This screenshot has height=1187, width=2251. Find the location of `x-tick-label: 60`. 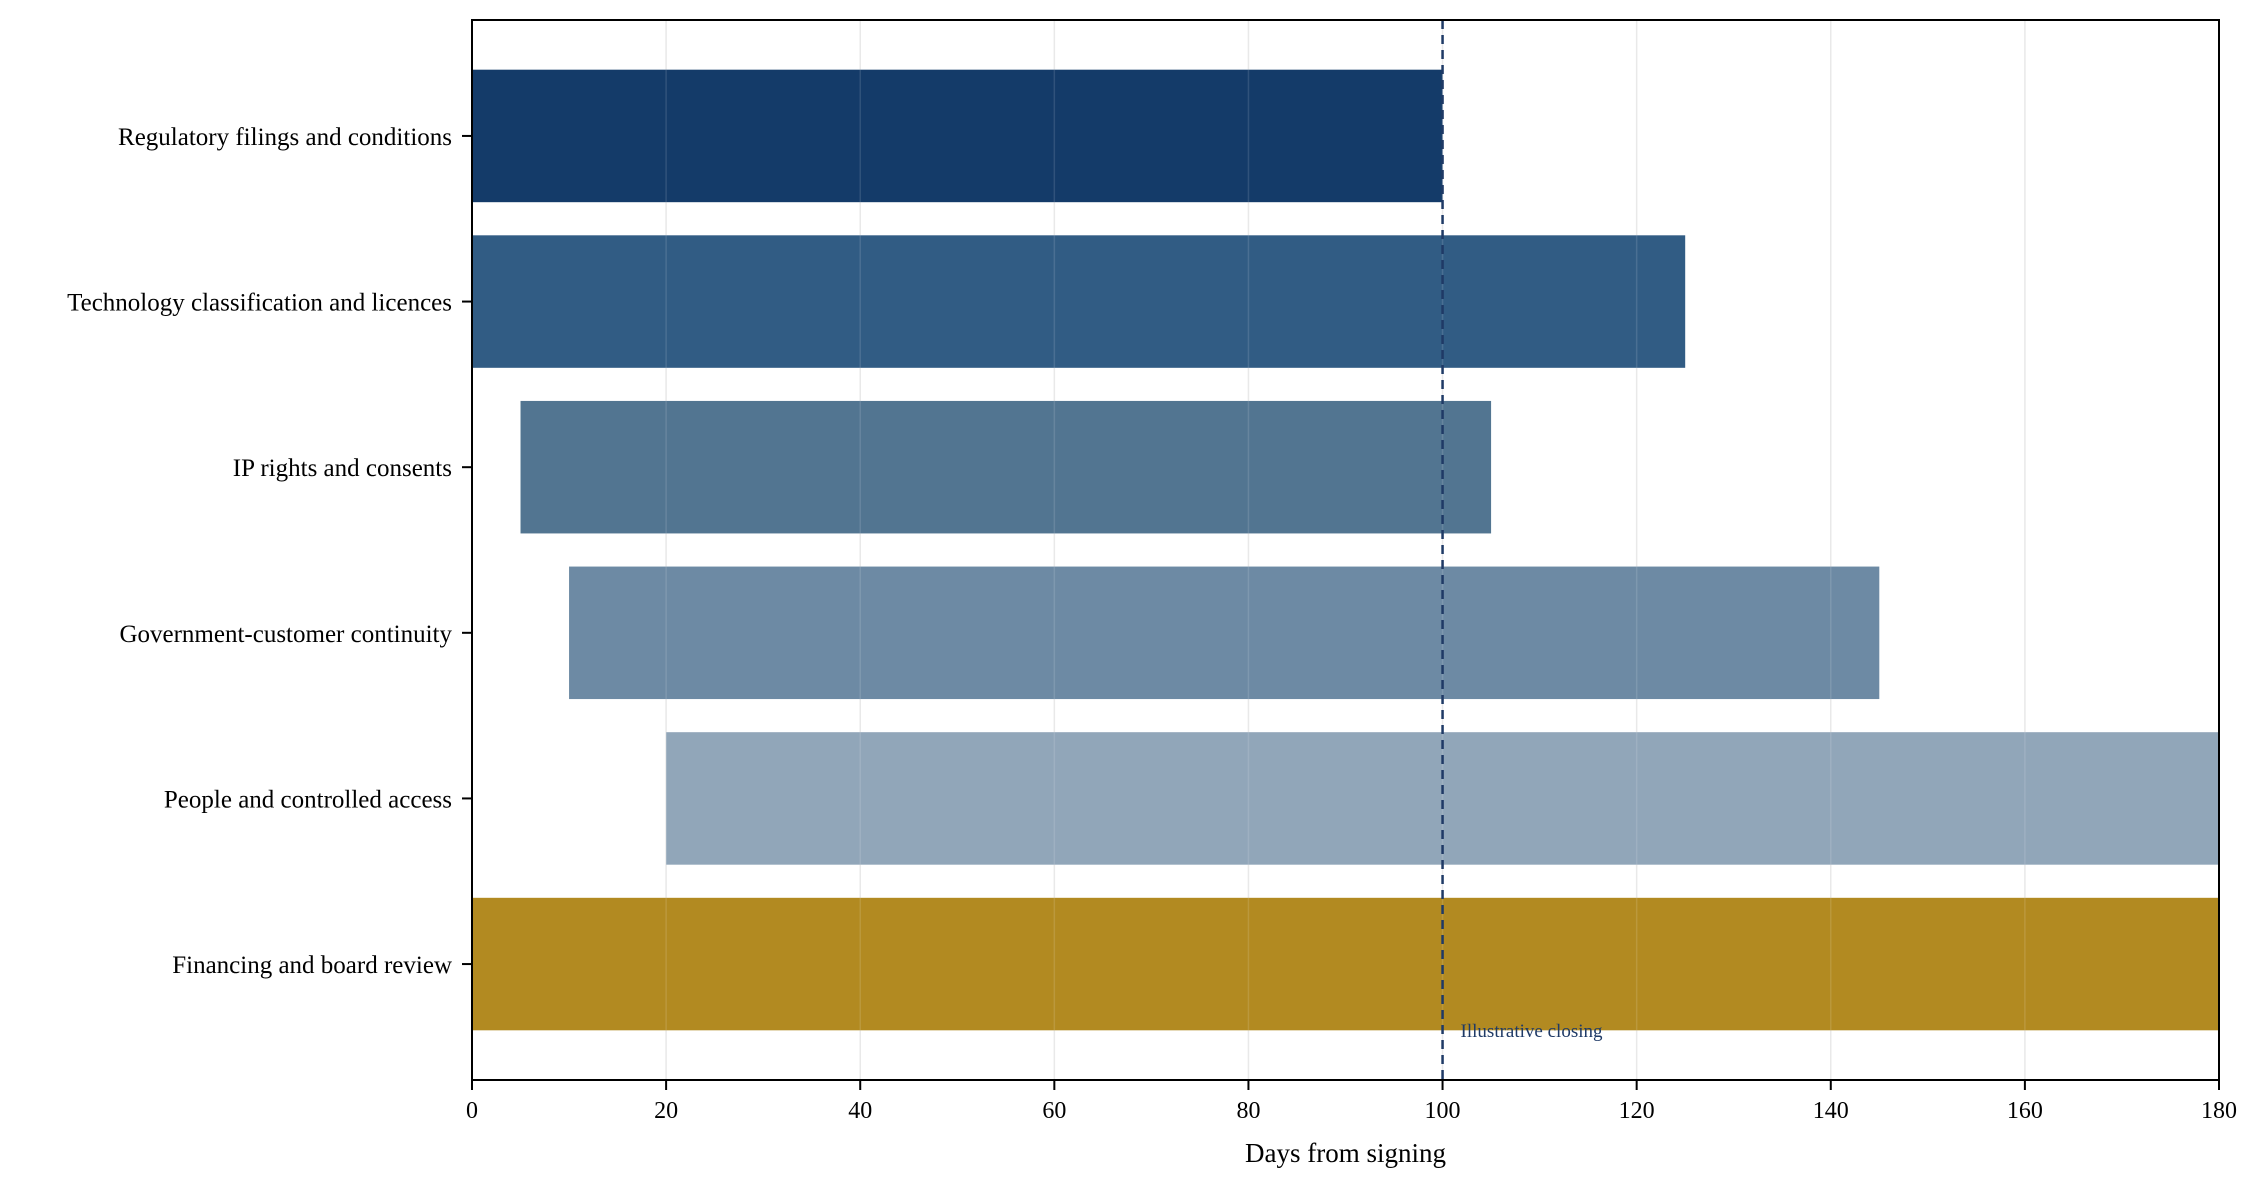

x-tick-label: 60 is located at coordinates (1054, 1111).